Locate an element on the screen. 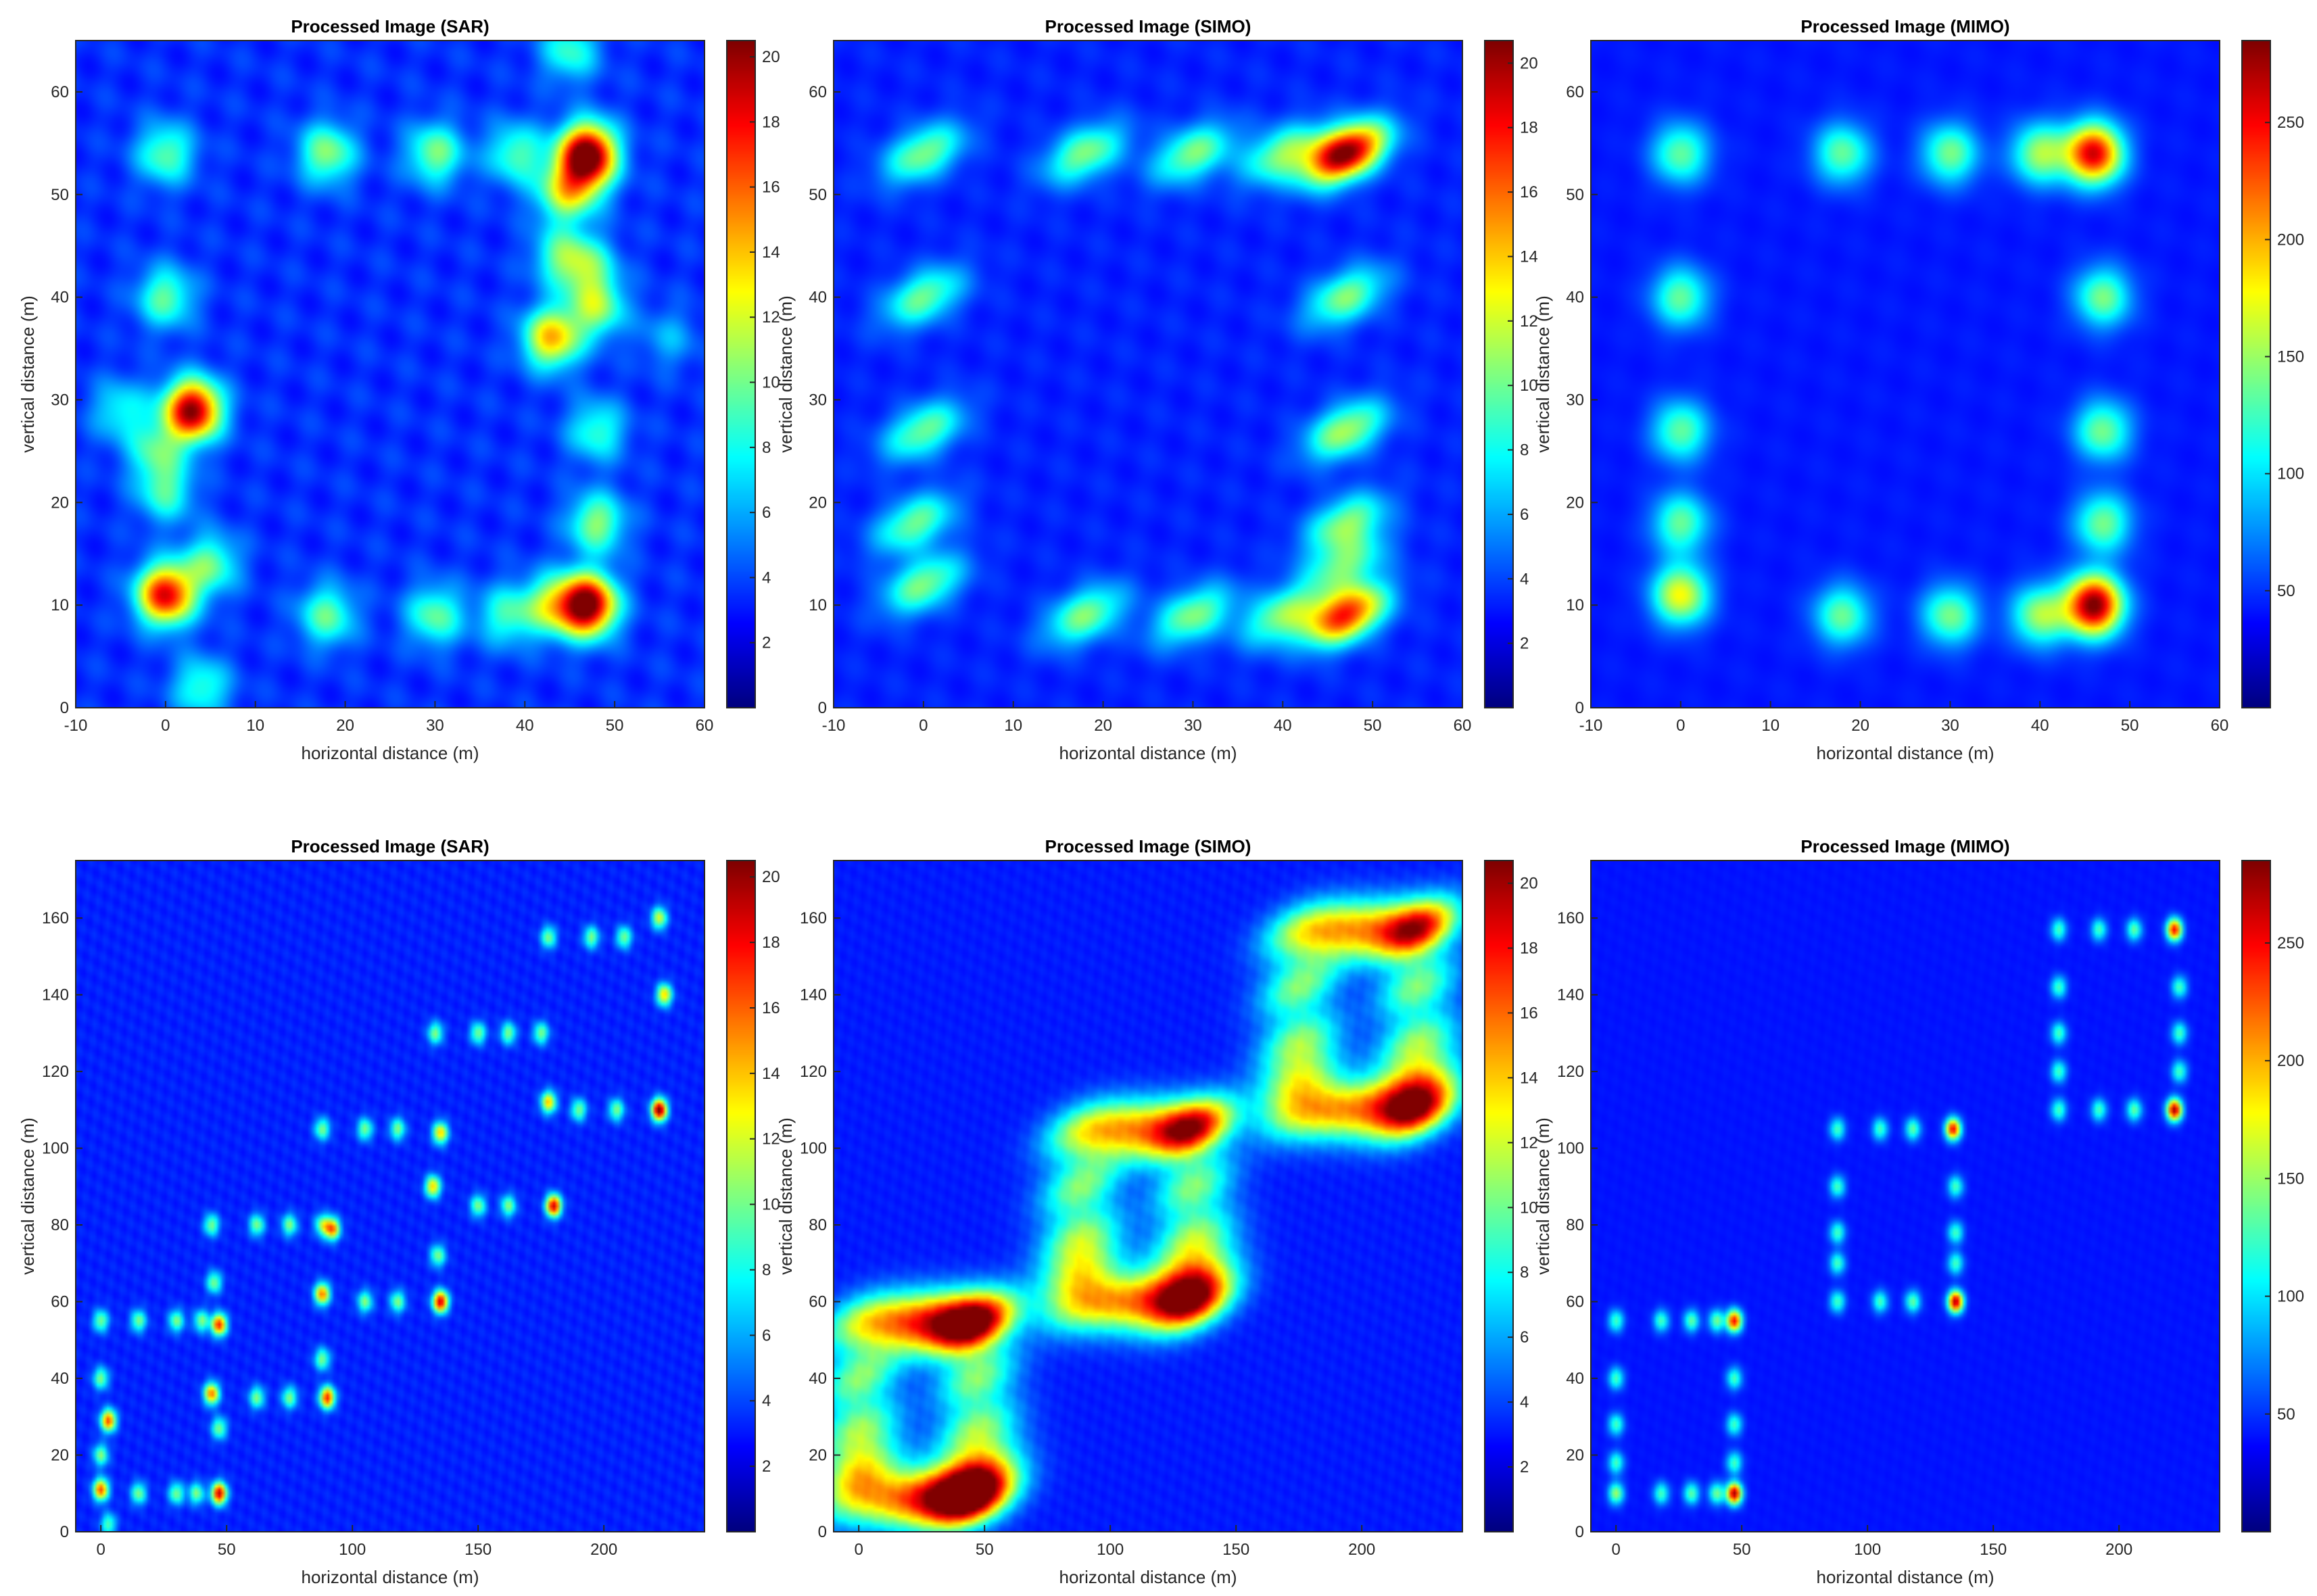 The image size is (2317, 1596). colorbar-tick-label: 16 is located at coordinates (1529, 192).